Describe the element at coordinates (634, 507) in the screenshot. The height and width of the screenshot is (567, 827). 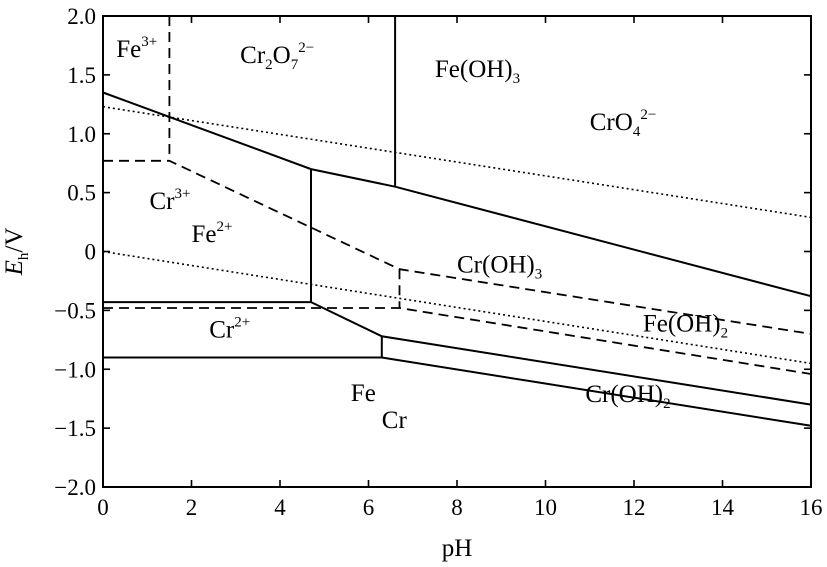
I see `x-tick-label: 12` at that location.